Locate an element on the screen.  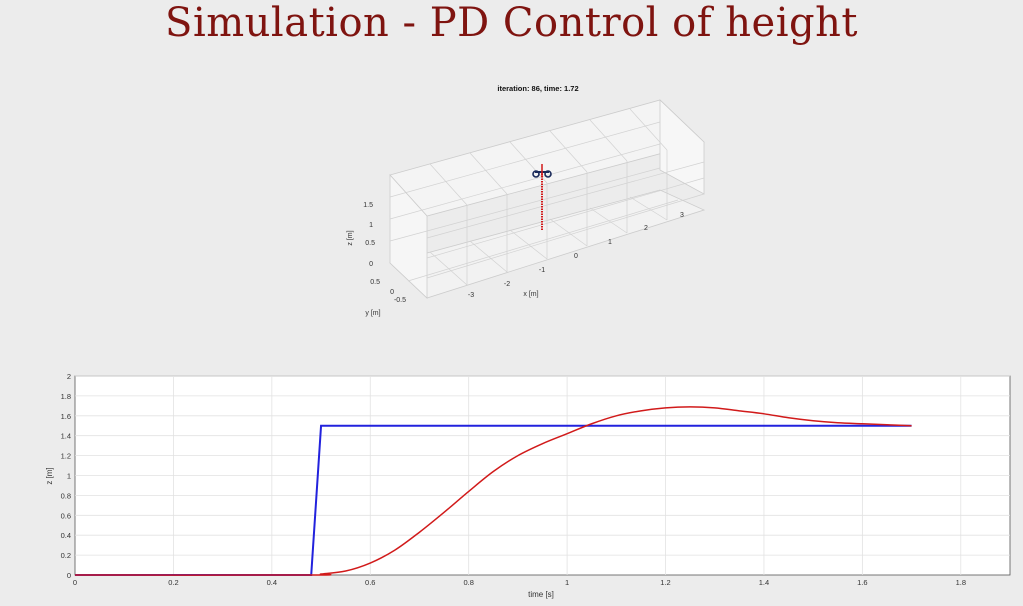
y-tick-label: 1.6 is located at coordinates (66, 416).